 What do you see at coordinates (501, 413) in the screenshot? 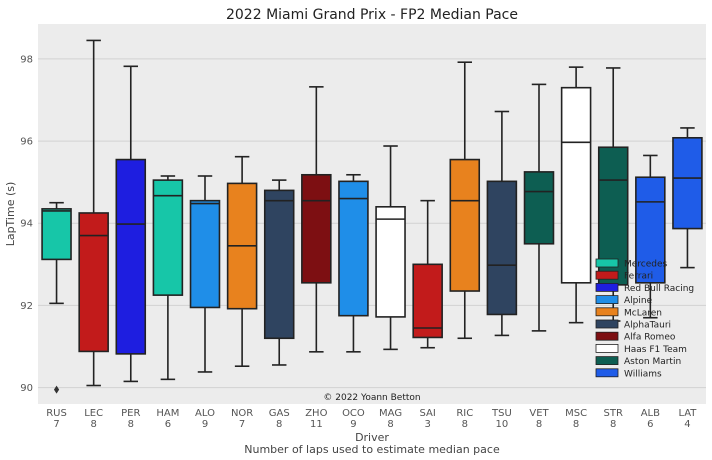
I see `x-tick-driver: TSU` at bounding box center [501, 413].